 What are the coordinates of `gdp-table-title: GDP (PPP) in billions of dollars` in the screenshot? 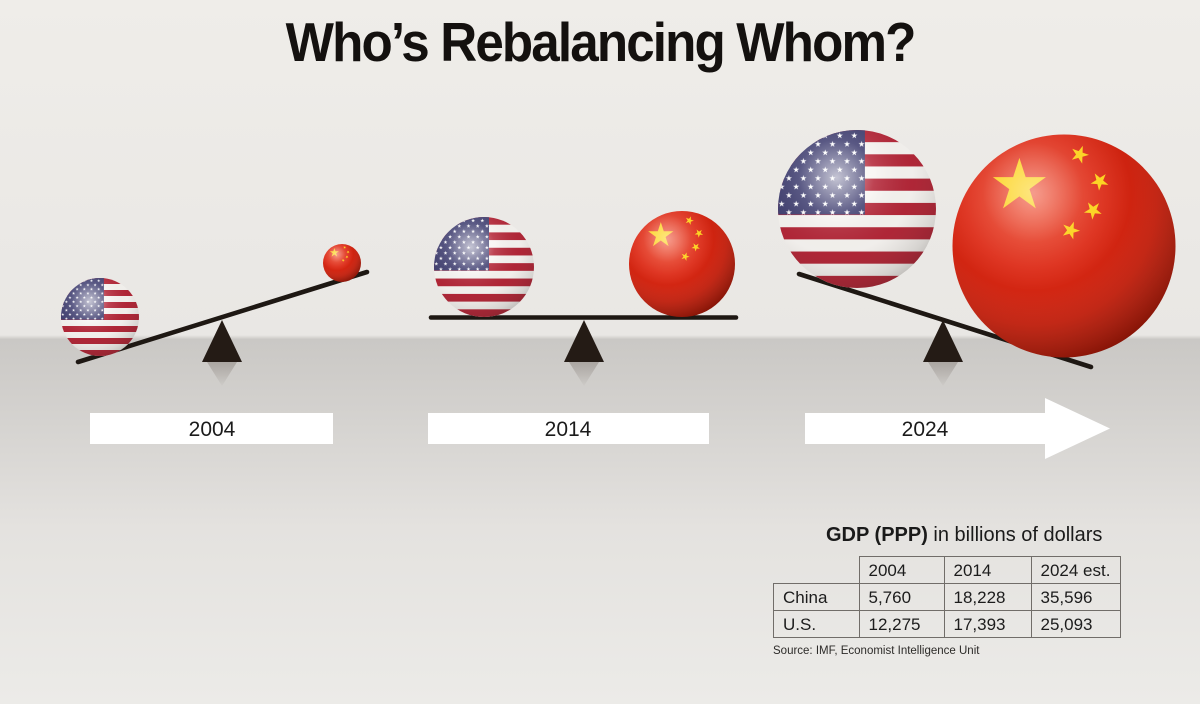 It's located at (964, 535).